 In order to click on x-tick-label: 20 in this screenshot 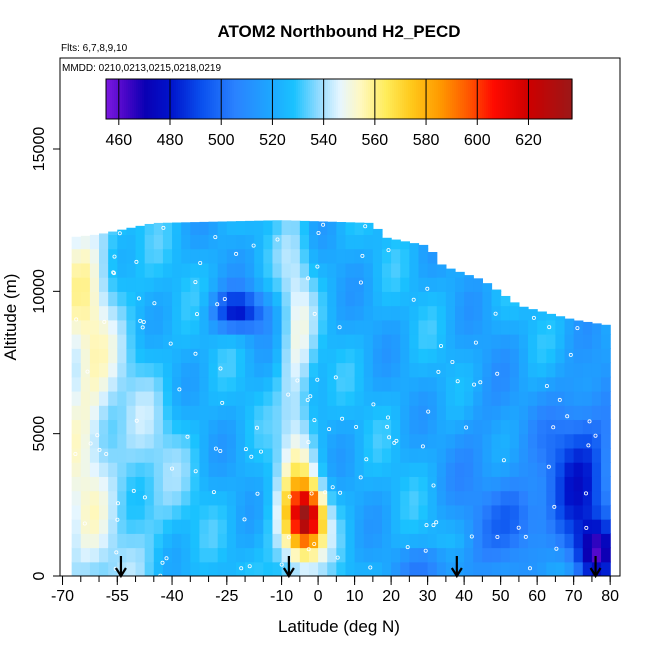, I will do `click(391, 596)`.